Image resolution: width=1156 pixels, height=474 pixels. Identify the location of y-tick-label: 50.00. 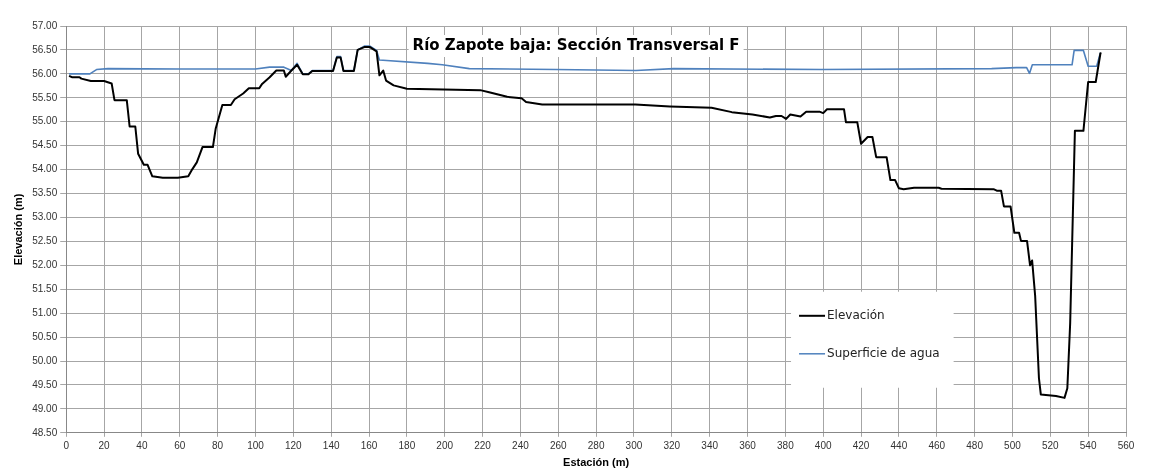
(45, 360).